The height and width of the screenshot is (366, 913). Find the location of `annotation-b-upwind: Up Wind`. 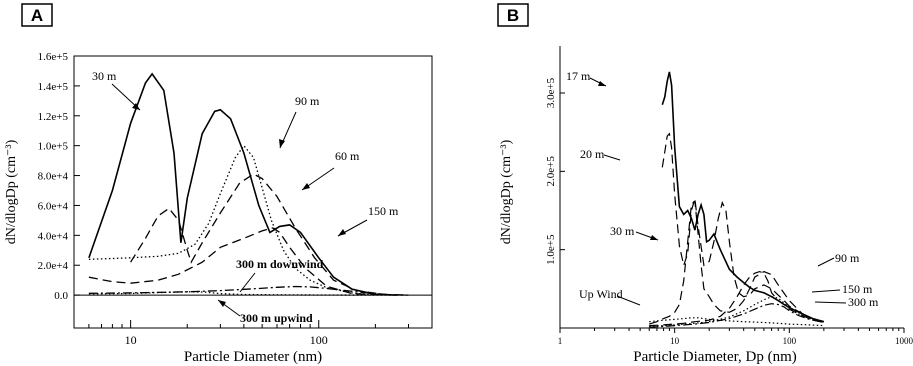

annotation-b-upwind: Up Wind is located at coordinates (601, 294).